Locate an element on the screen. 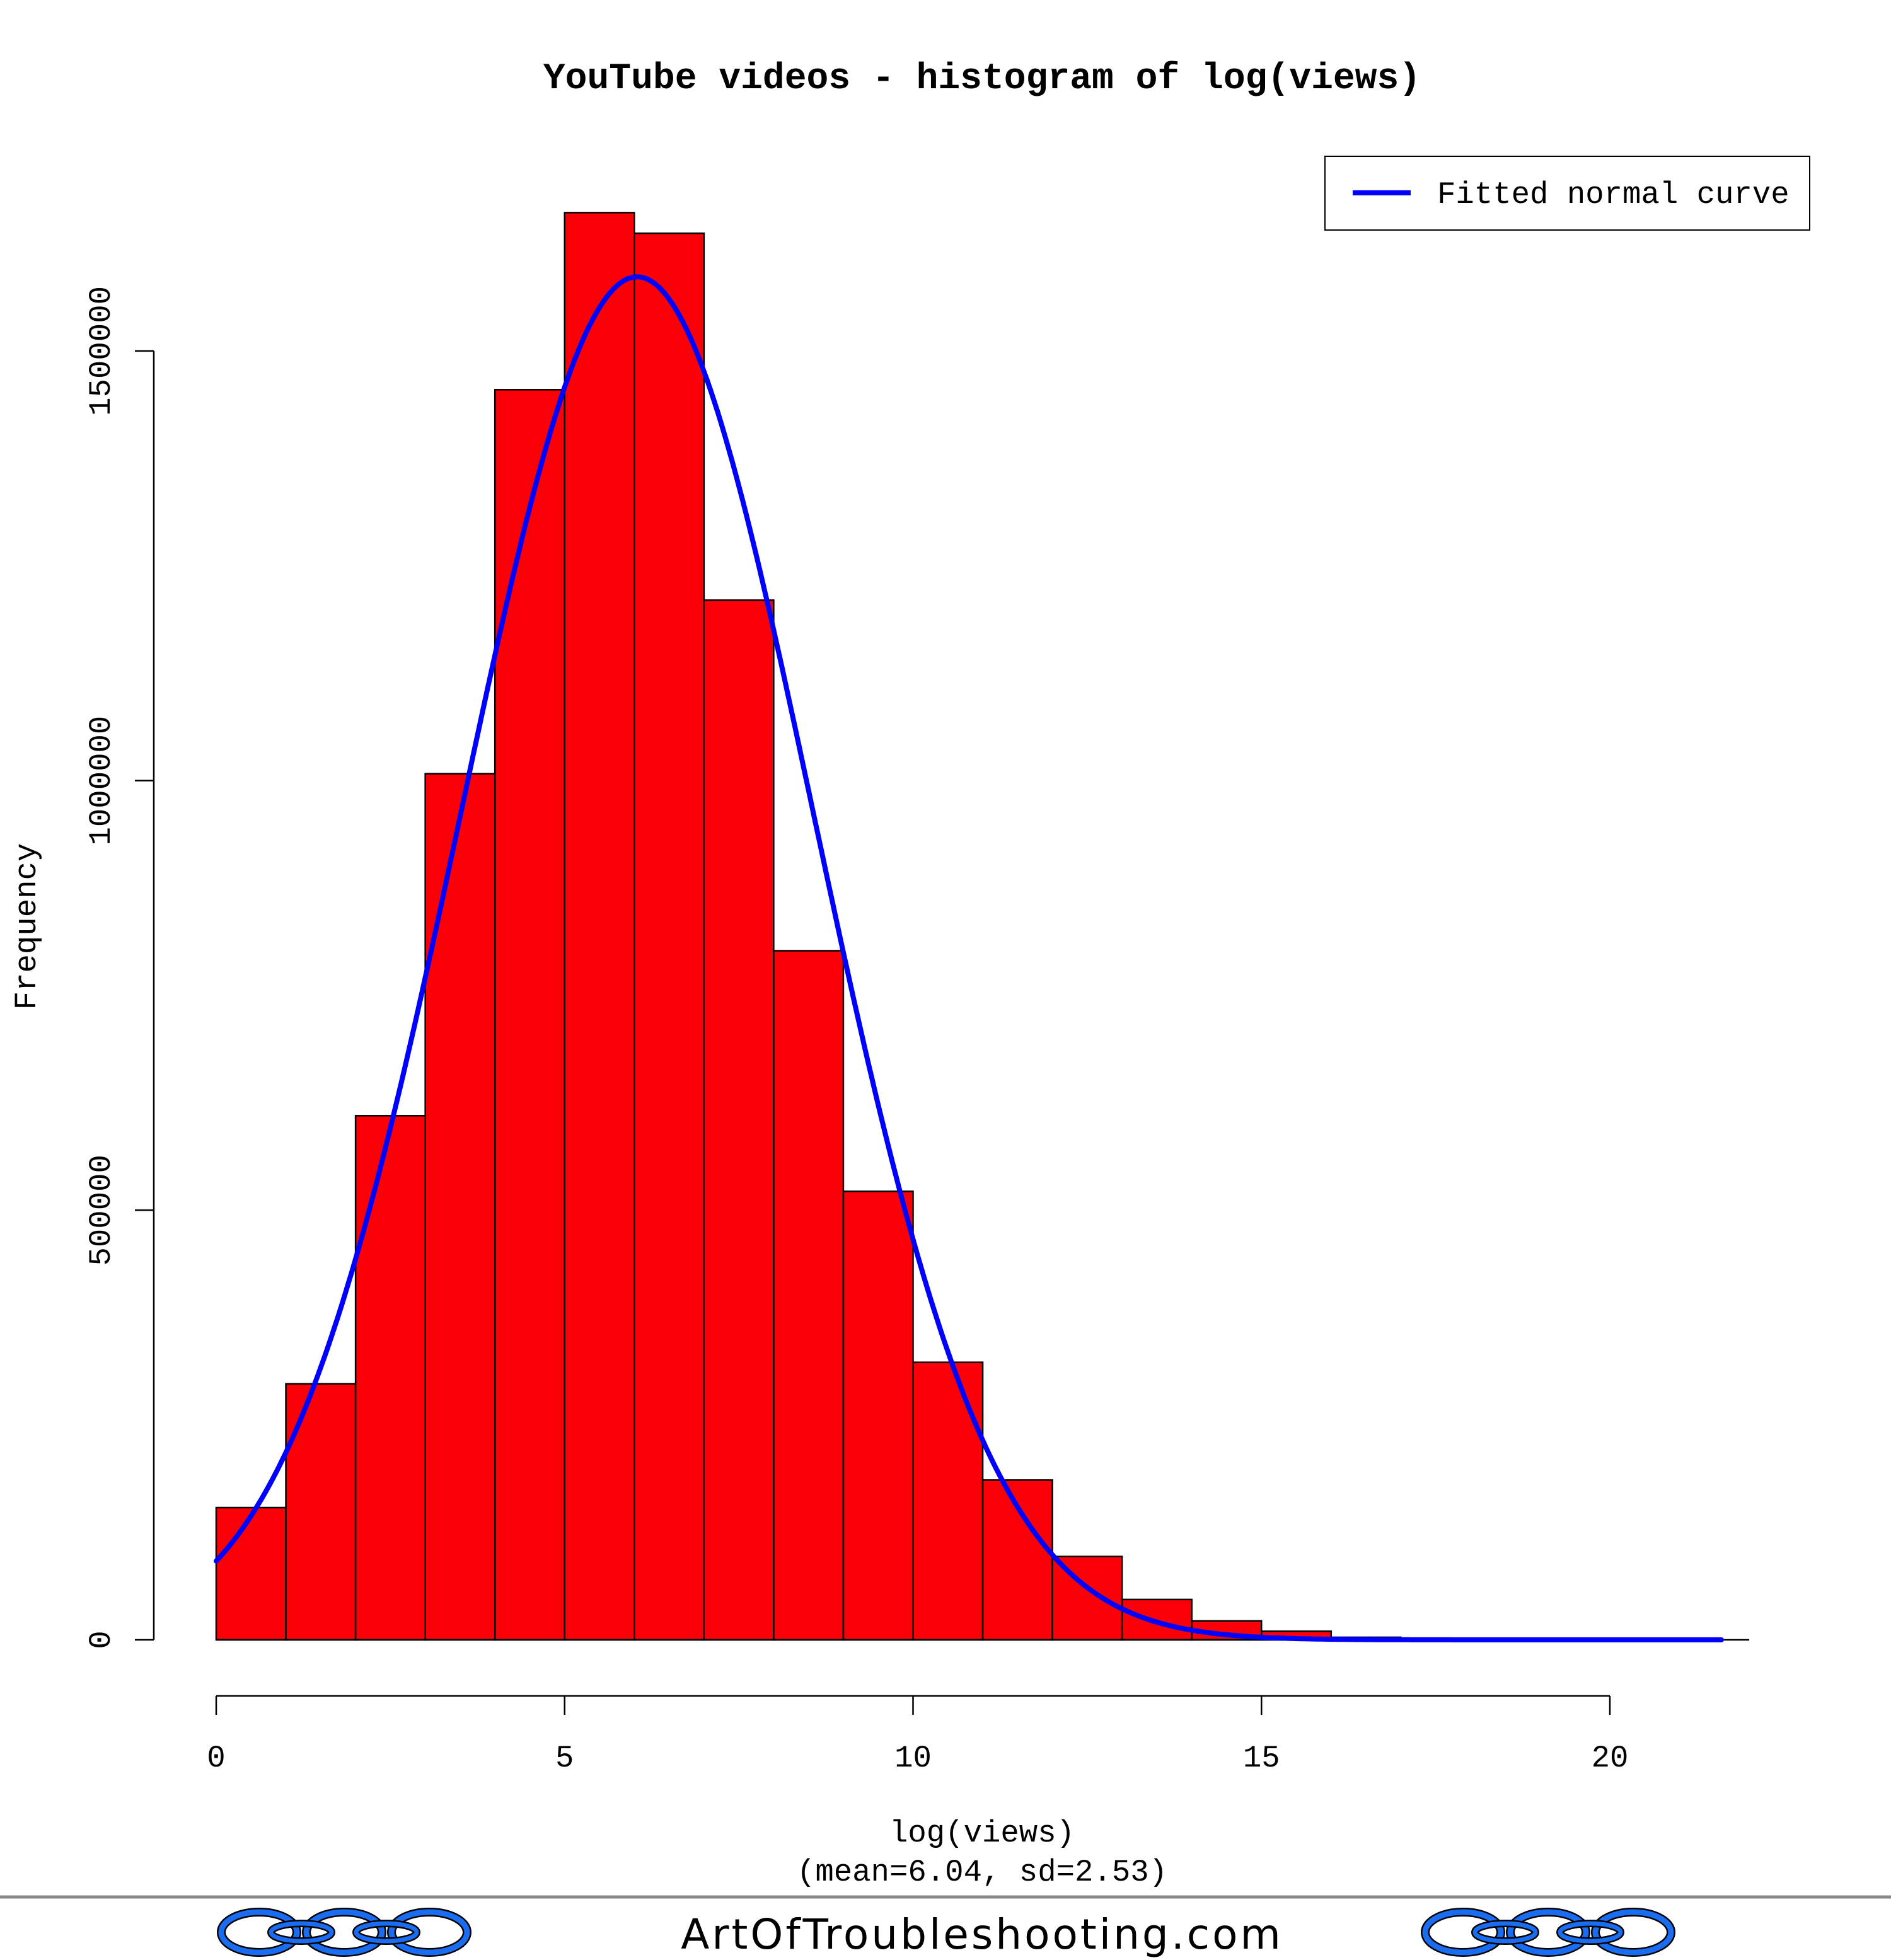 Image resolution: width=1891 pixels, height=1960 pixels. footer-site-name: ArtOfTroubleshooting.com is located at coordinates (982, 1934).